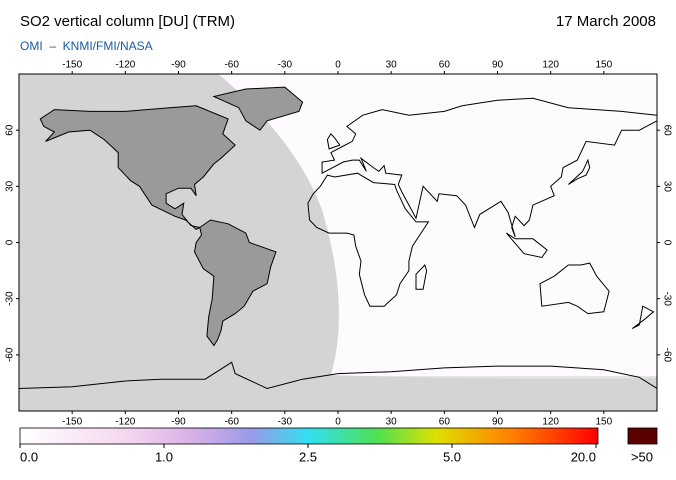 Image resolution: width=676 pixels, height=480 pixels. Describe the element at coordinates (606, 21) in the screenshot. I see `date: 17 March 2008` at that location.